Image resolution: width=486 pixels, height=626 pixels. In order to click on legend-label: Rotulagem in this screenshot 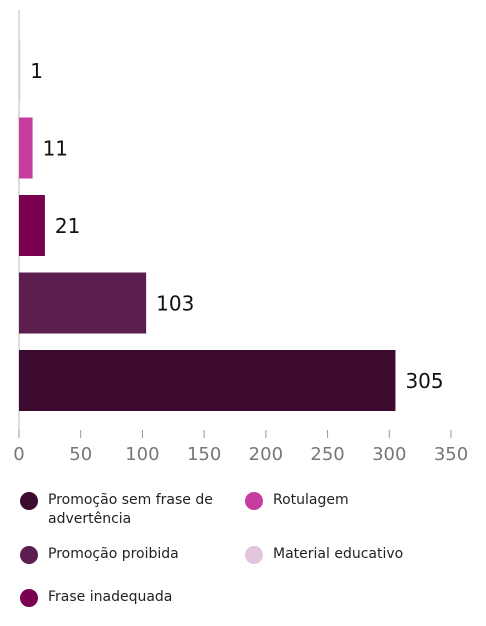, I will do `click(311, 500)`.